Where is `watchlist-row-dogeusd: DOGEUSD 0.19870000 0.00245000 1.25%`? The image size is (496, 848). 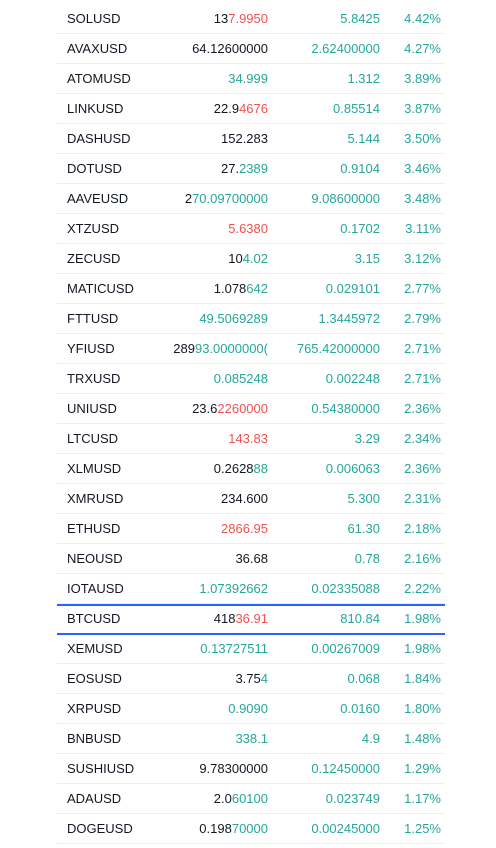 watchlist-row-dogeusd: DOGEUSD 0.19870000 0.00245000 1.25% is located at coordinates (251, 829).